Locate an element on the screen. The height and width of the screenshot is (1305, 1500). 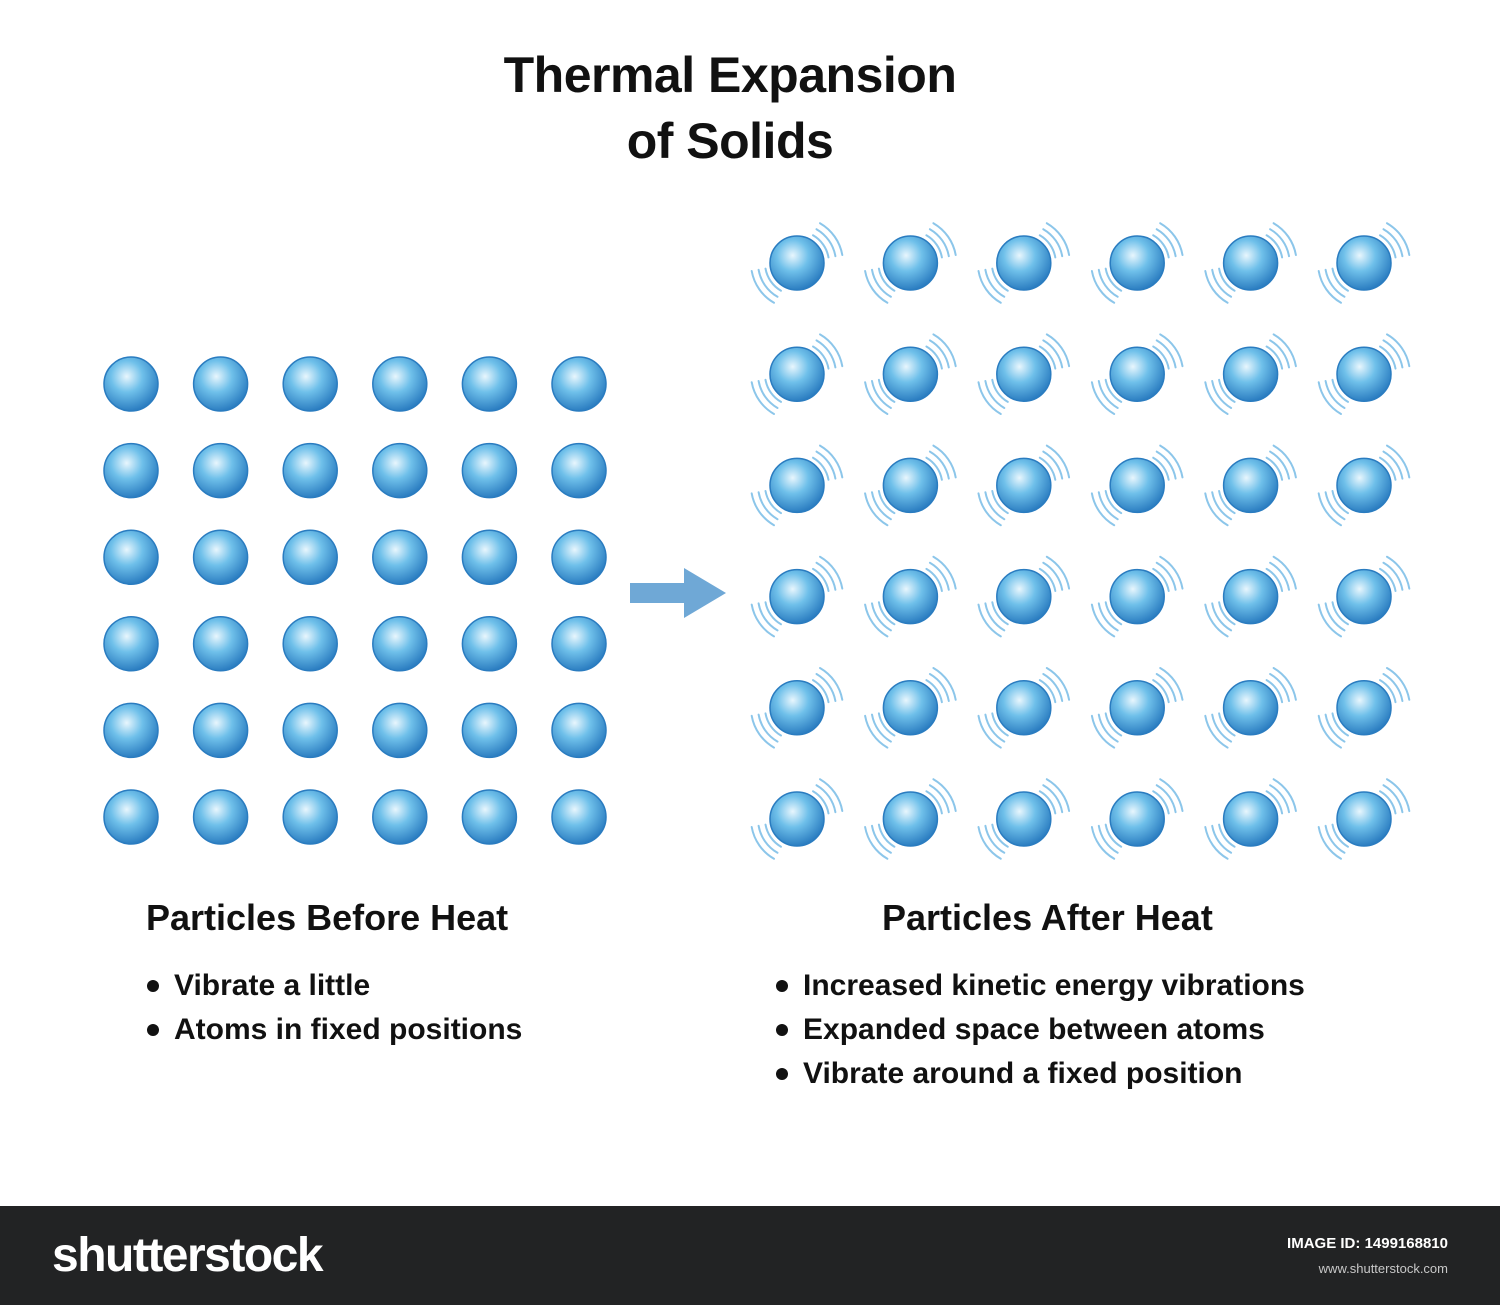
title-line-2: of Solids is located at coordinates (730, 141).